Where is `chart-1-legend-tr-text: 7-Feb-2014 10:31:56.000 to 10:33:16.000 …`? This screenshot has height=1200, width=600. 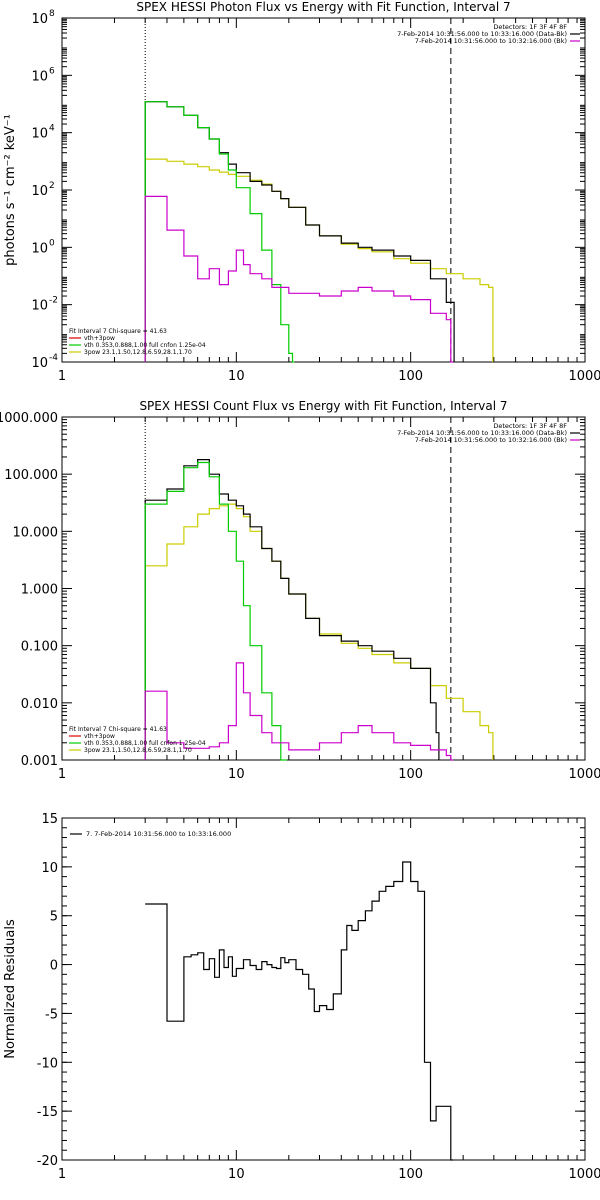 chart-1-legend-tr-text: 7-Feb-2014 10:31:56.000 to 10:33:16.000 … is located at coordinates (482, 433).